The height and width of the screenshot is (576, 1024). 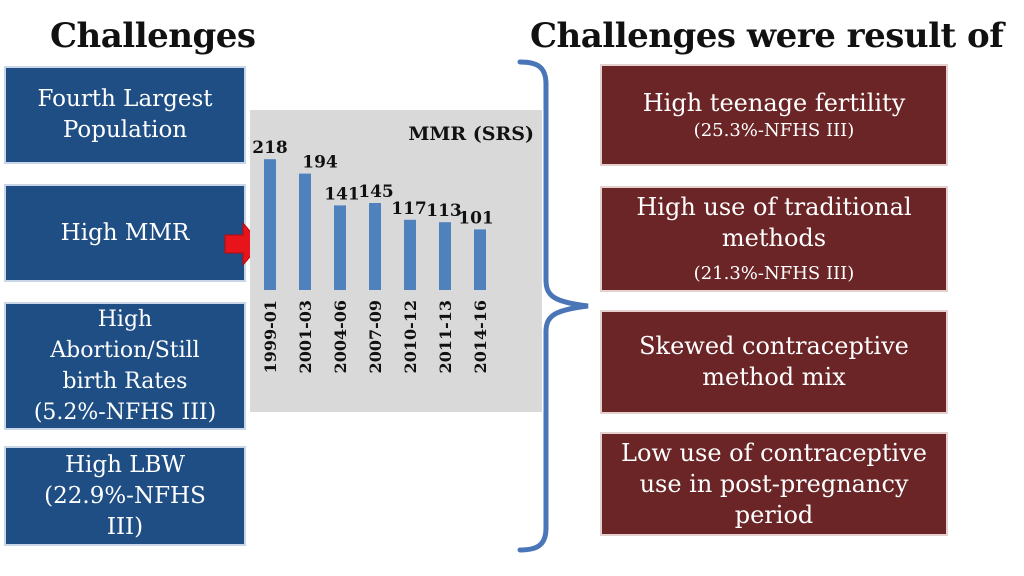 What do you see at coordinates (444, 211) in the screenshot?
I see `value-label: 113` at bounding box center [444, 211].